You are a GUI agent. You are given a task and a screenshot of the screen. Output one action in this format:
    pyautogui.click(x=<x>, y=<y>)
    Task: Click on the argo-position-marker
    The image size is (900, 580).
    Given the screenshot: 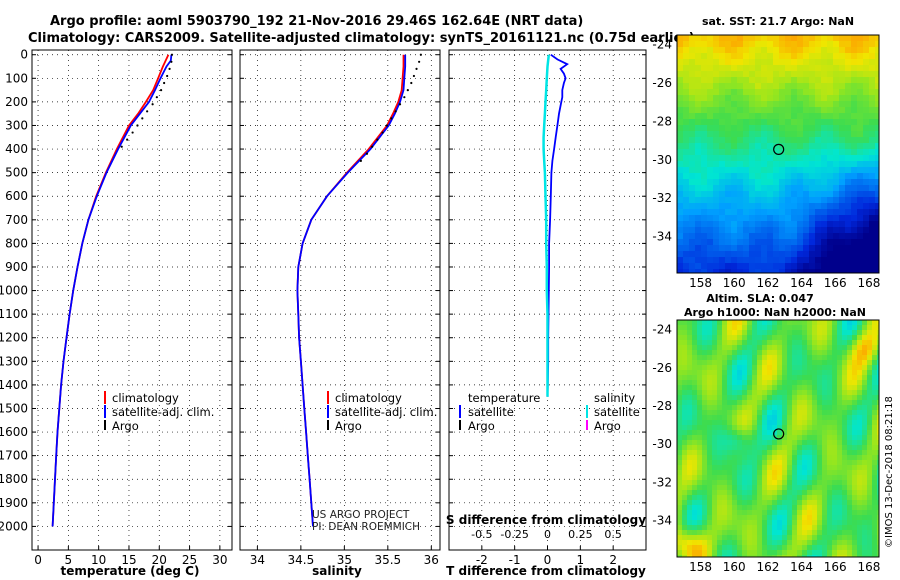 What is the action you would take?
    pyautogui.click(x=779, y=434)
    